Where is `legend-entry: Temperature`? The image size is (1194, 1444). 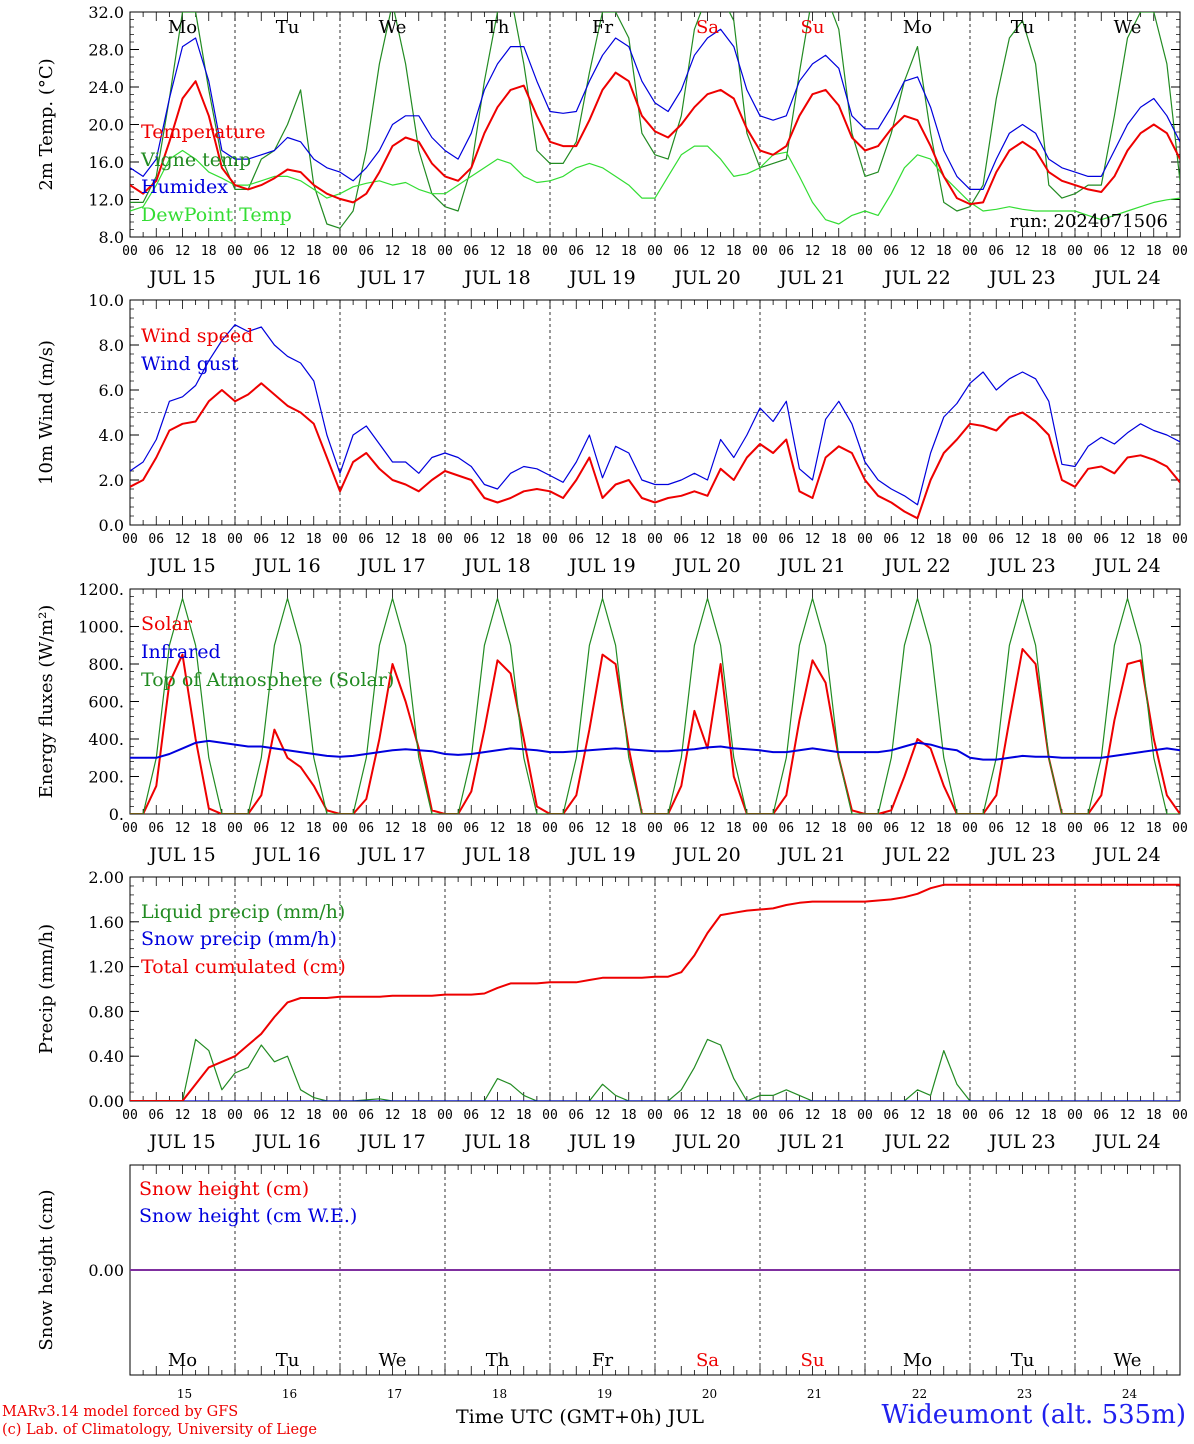
legend-entry: Temperature is located at coordinates (203, 132).